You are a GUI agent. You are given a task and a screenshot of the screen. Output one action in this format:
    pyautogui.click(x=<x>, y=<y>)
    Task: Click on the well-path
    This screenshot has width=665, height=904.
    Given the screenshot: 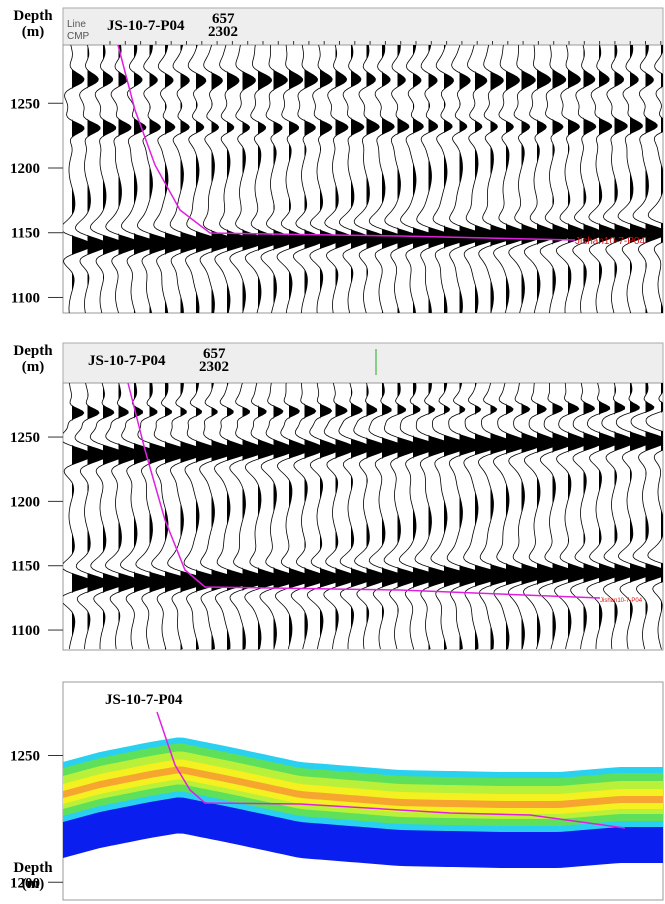 What is the action you would take?
    pyautogui.click(x=391, y=770)
    